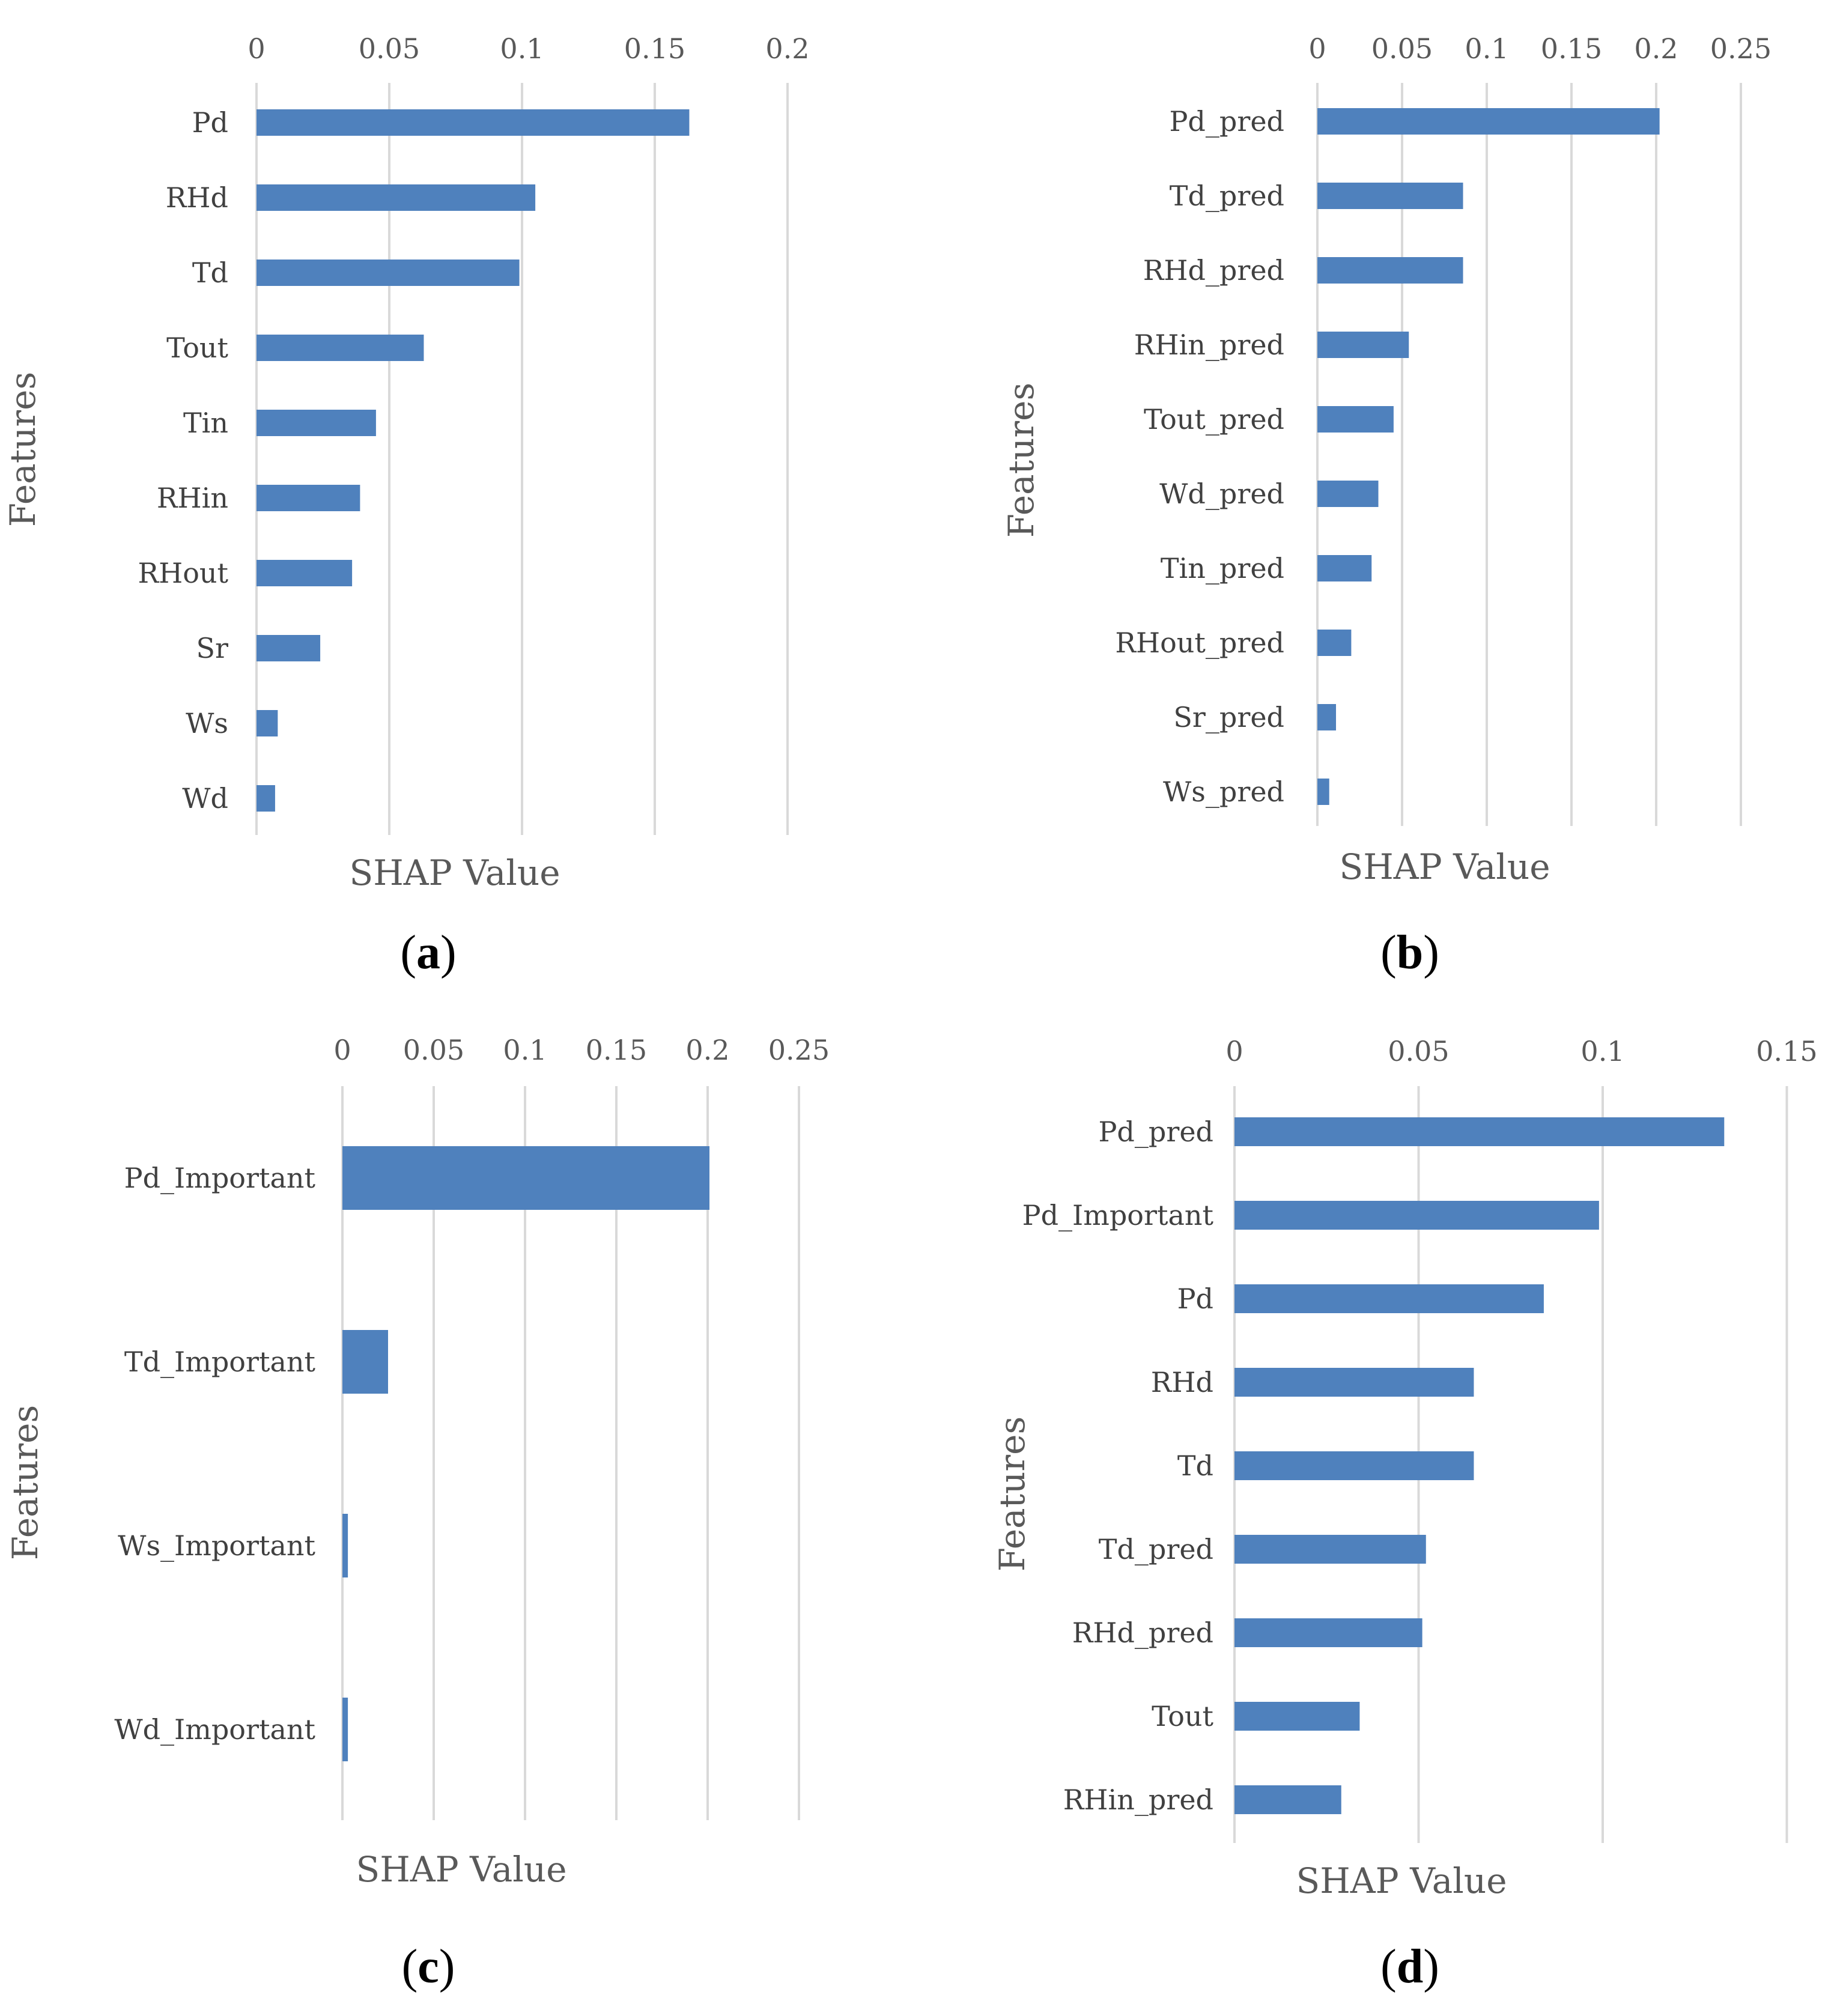 This screenshot has height=2016, width=1843. I want to click on category-label: Ws, so click(207, 723).